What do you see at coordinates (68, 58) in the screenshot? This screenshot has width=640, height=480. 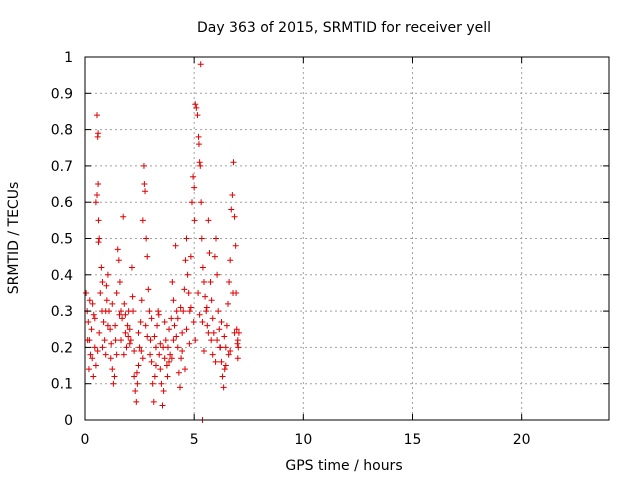 I see `y-tick-label: 1` at bounding box center [68, 58].